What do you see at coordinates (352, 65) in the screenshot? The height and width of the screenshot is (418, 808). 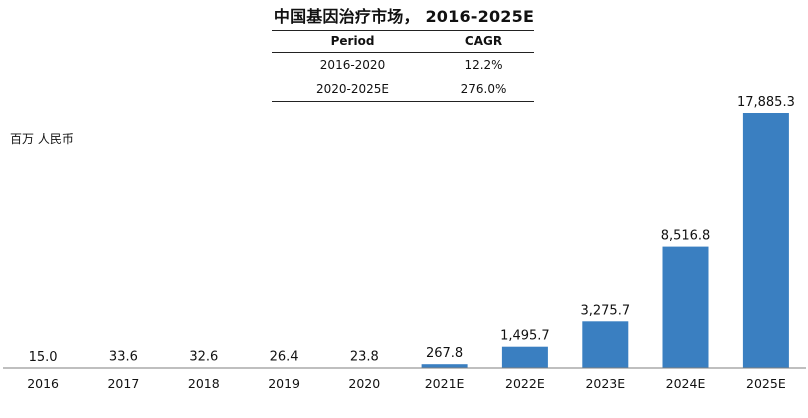 I see `cagr-period-cell: 2016-2020` at bounding box center [352, 65].